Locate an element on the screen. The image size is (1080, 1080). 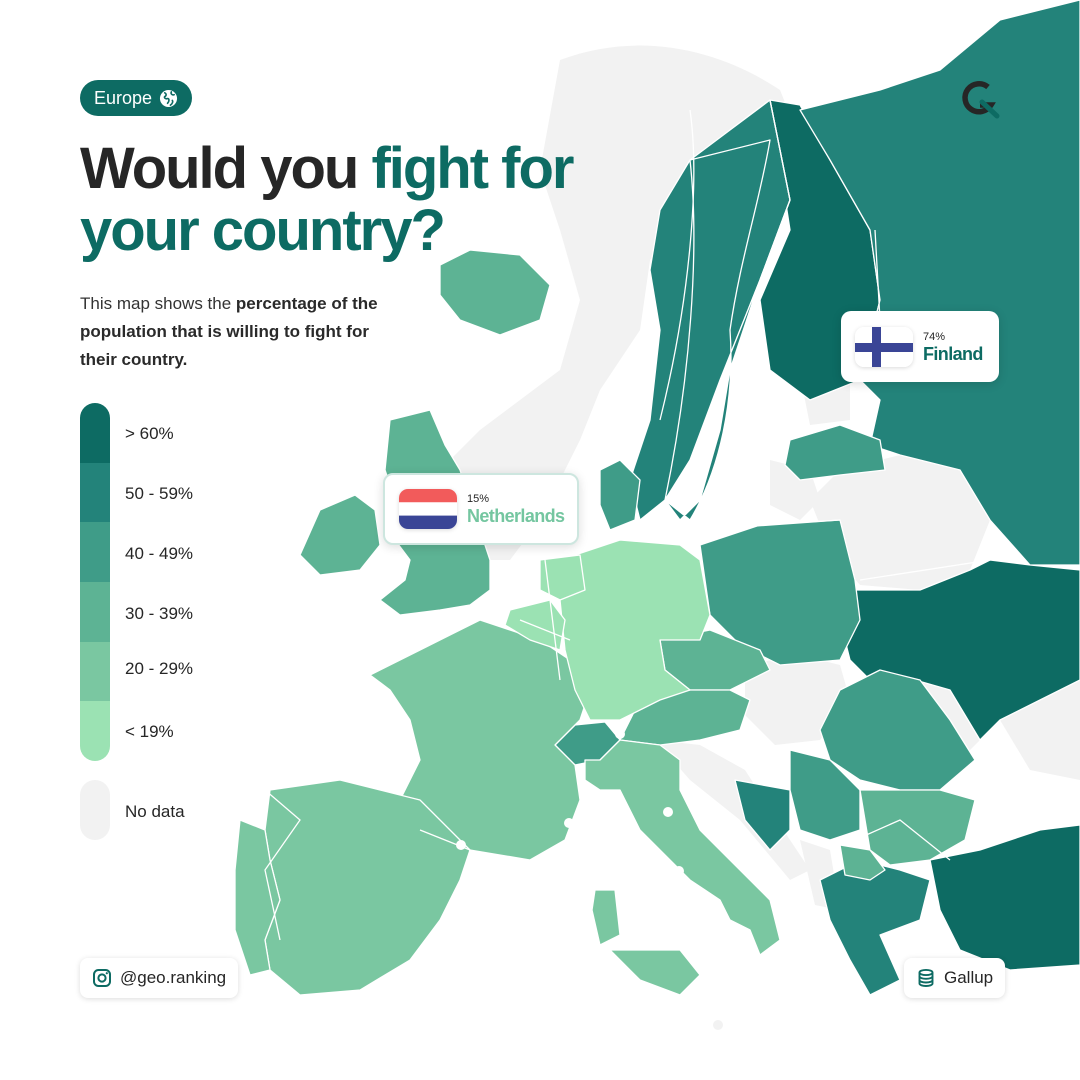
country-bosnia-and-herzegovina is located at coordinates (762, 815).